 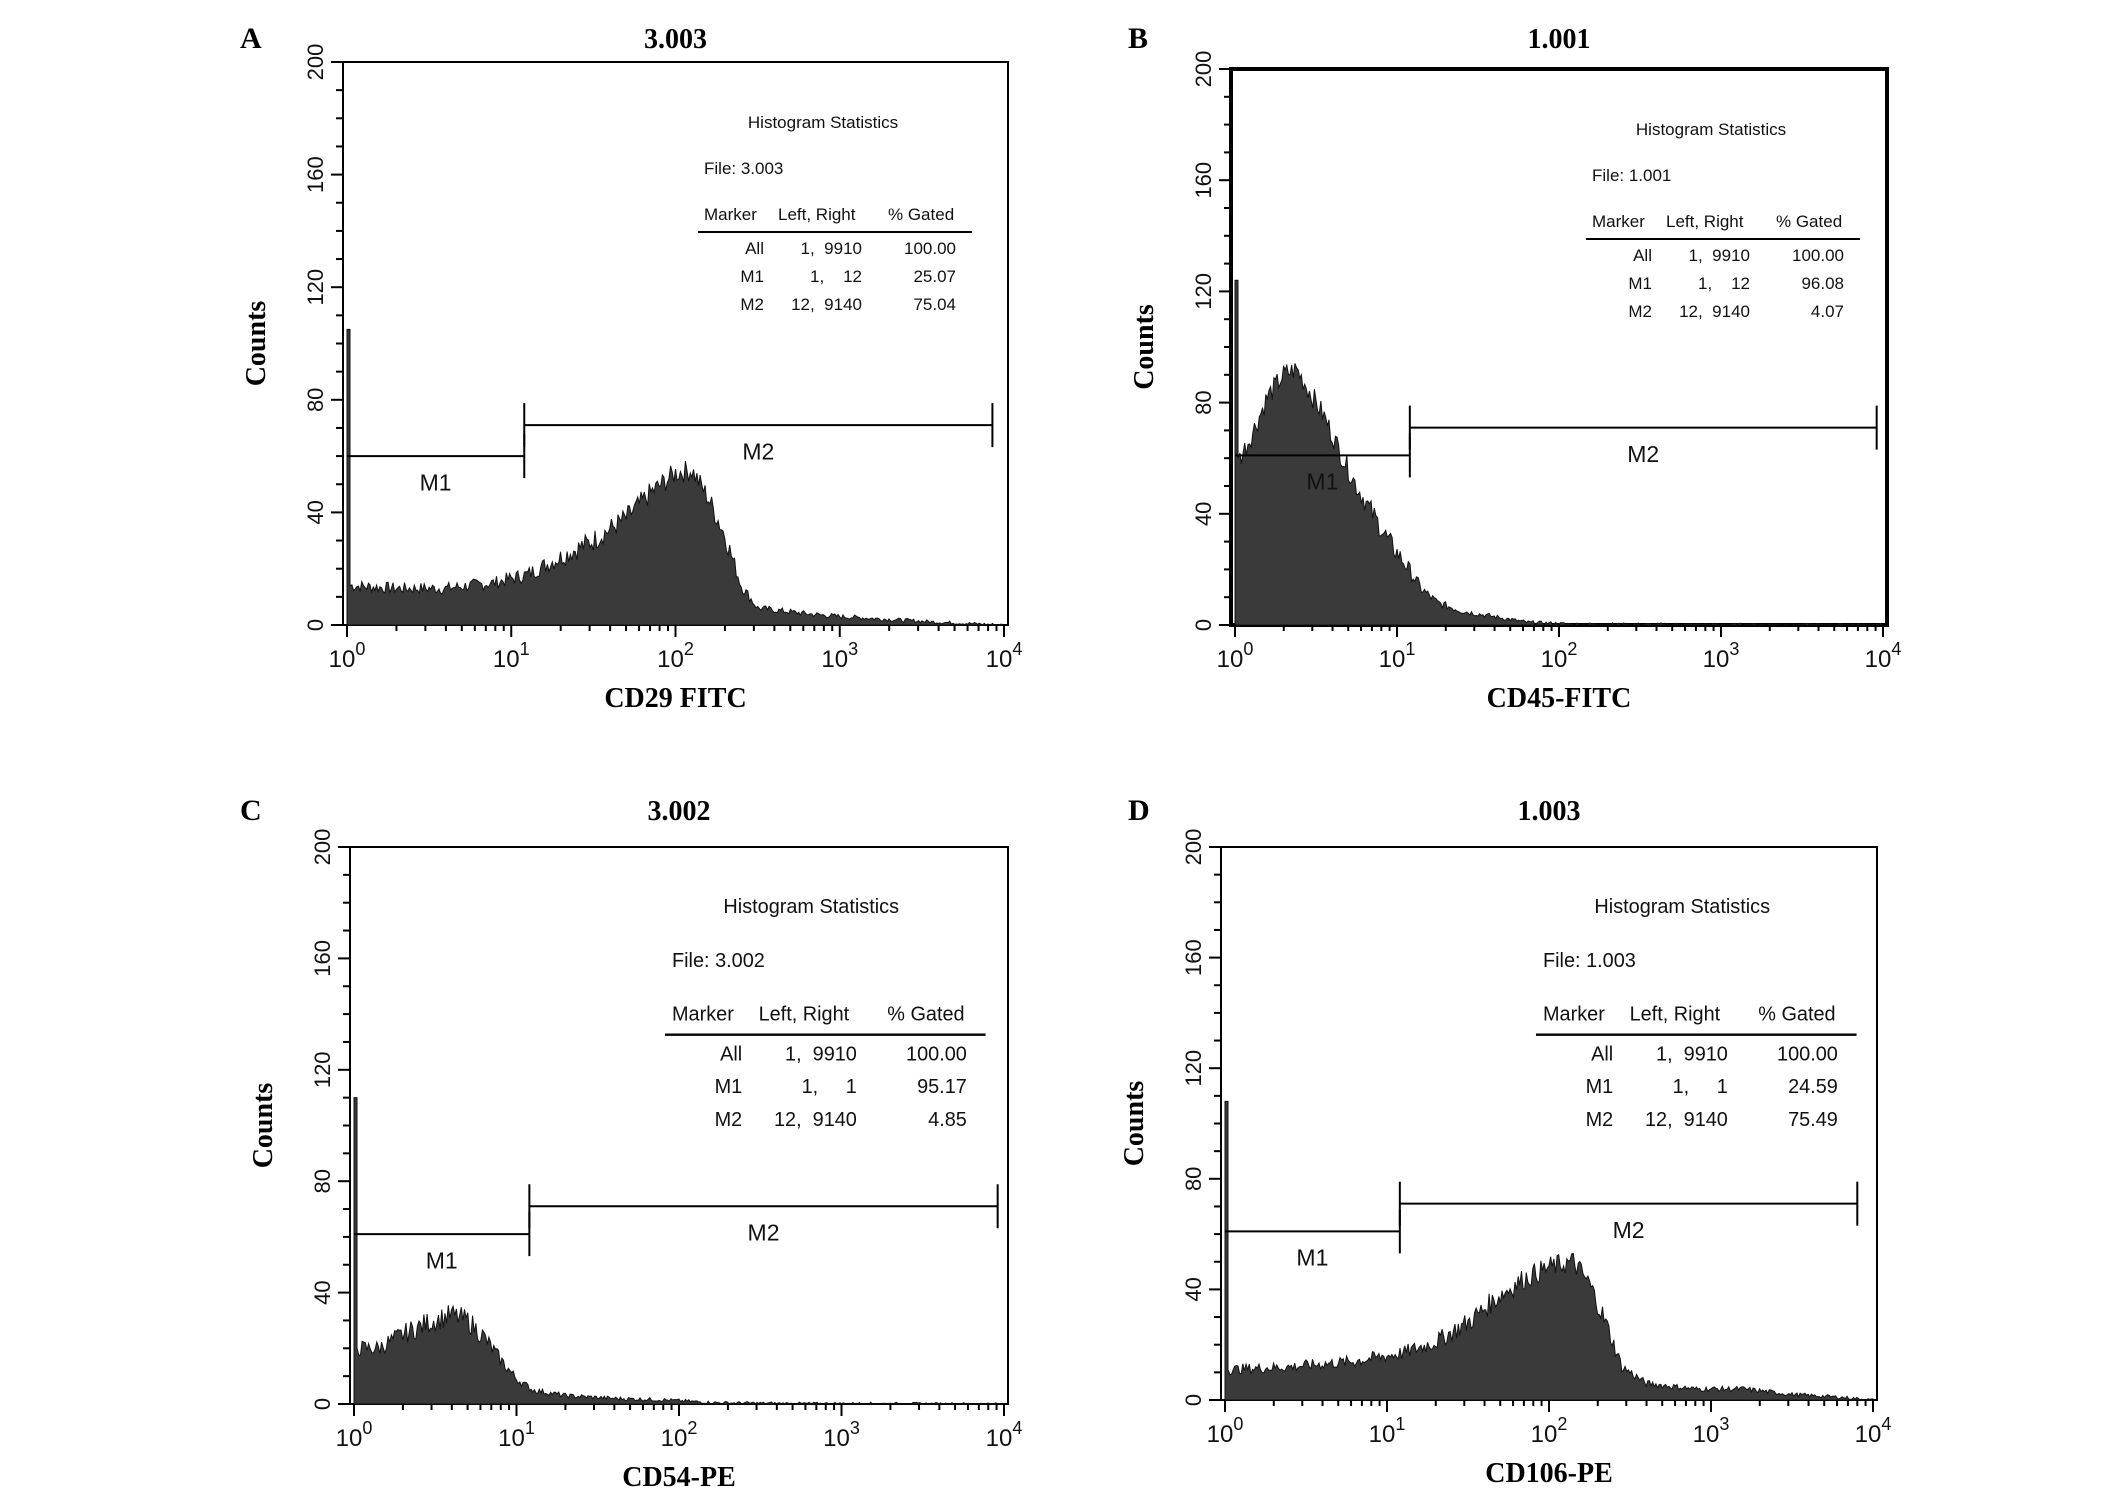 I want to click on panel-letter: A, so click(x=251, y=38).